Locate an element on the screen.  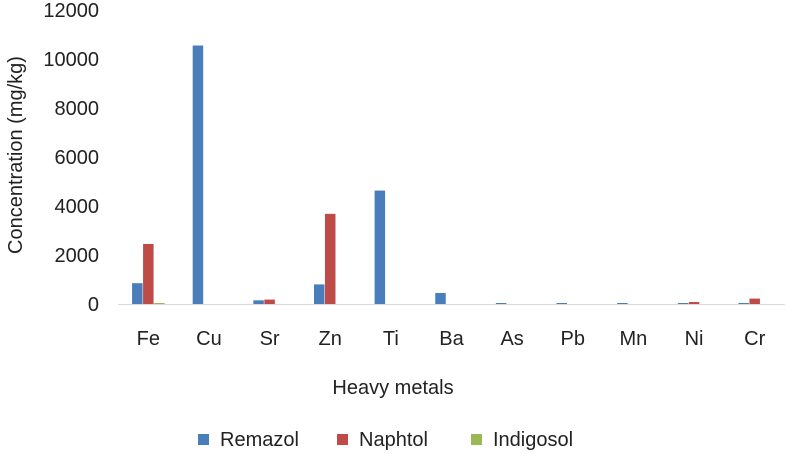
bar-naphtol-sr is located at coordinates (269, 301).